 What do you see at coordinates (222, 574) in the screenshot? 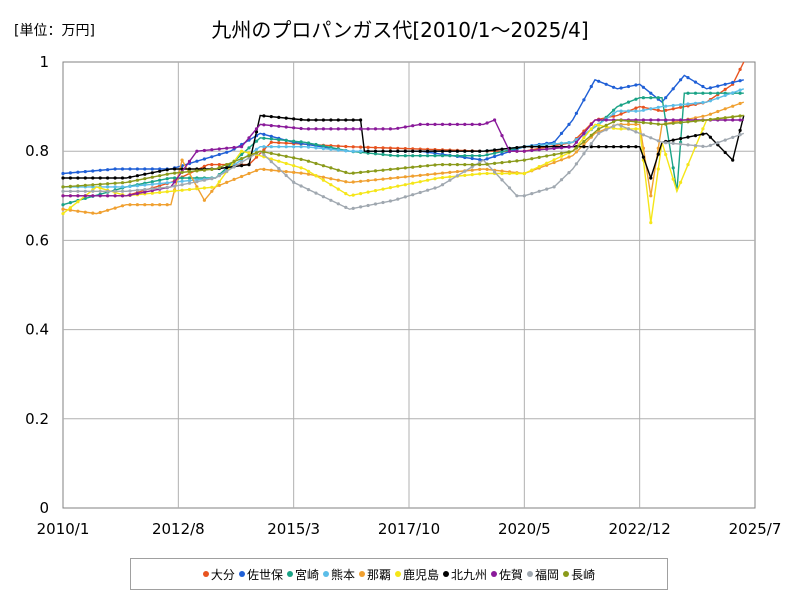
I see `legend-label: 大分` at bounding box center [222, 574].